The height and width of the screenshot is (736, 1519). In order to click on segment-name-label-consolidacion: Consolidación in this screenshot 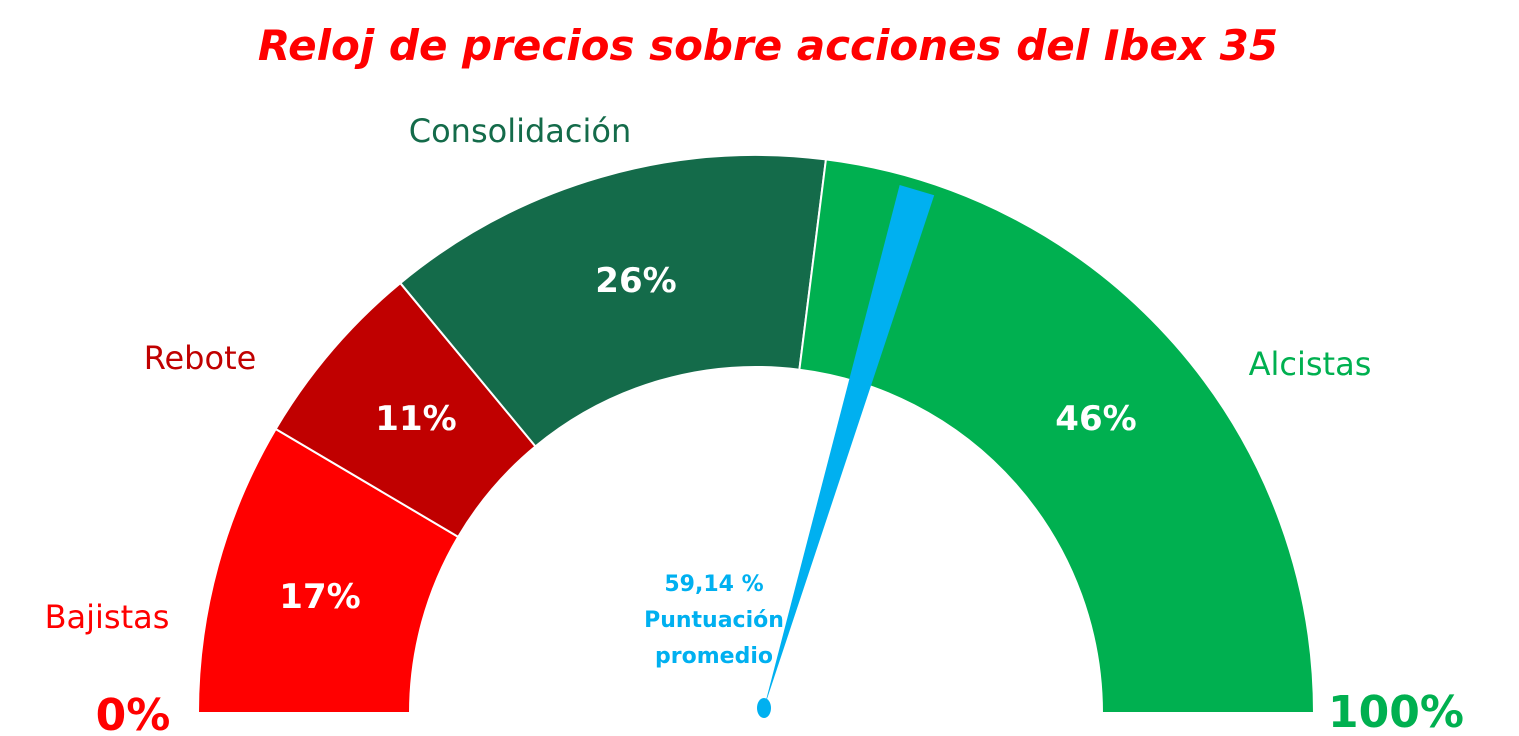, I will do `click(520, 131)`.